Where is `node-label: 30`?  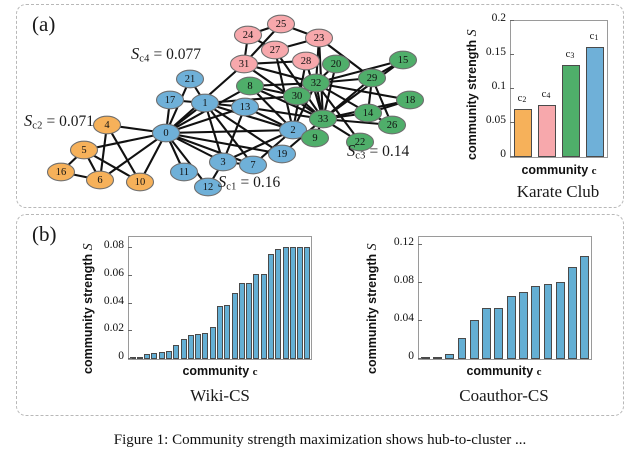
node-label: 30 is located at coordinates (297, 96).